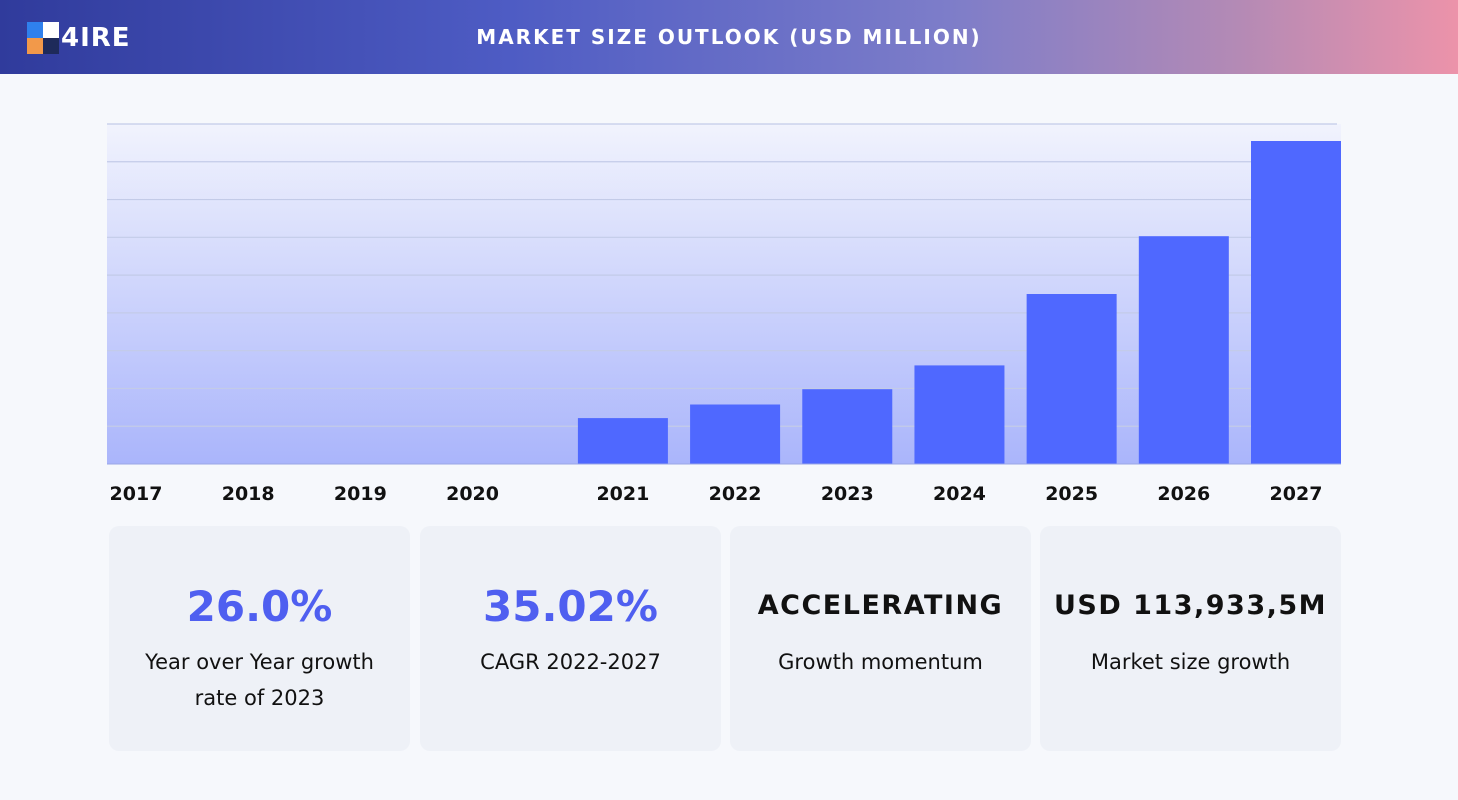  What do you see at coordinates (570, 662) in the screenshot?
I see `stat-label-cagr: CAGR 2022-2027` at bounding box center [570, 662].